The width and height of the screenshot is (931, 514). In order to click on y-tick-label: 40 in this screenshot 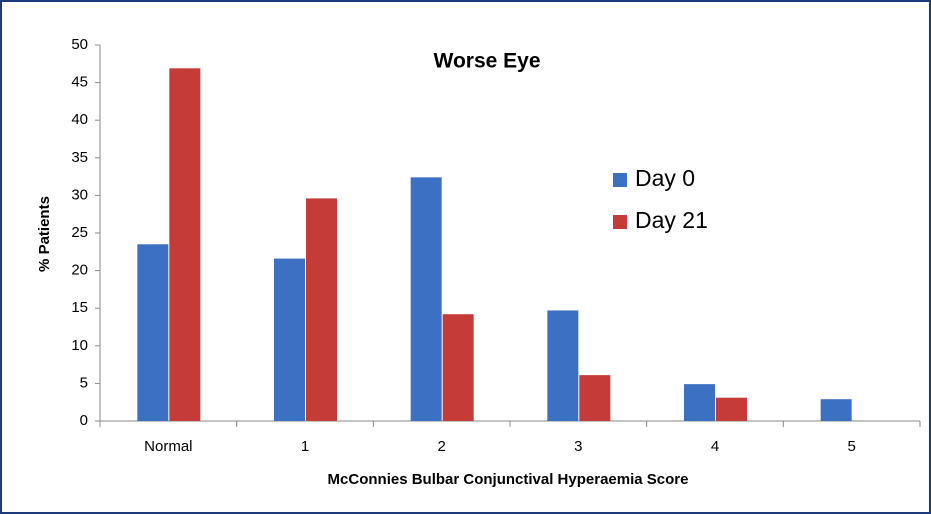, I will do `click(79, 119)`.